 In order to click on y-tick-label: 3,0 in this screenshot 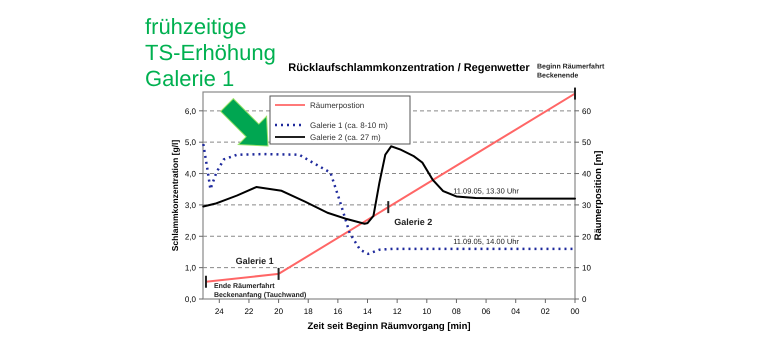, I will do `click(190, 205)`.